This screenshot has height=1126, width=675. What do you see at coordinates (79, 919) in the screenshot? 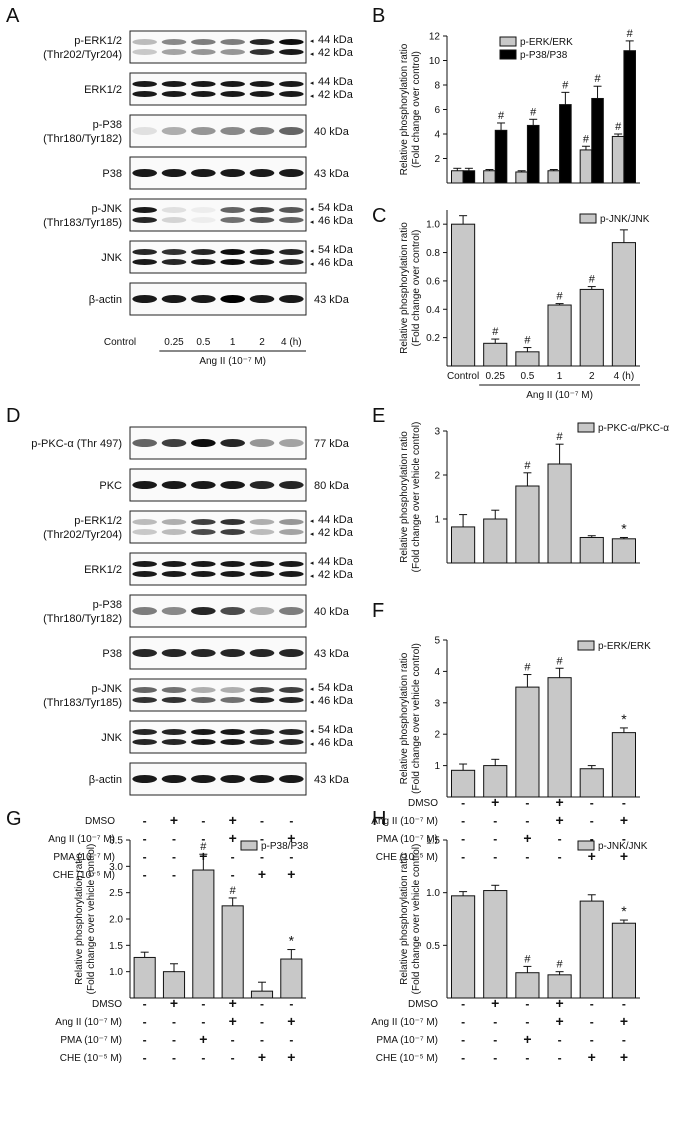
I see `y-axis-label: Relative phosphorylation ratio` at bounding box center [79, 919].